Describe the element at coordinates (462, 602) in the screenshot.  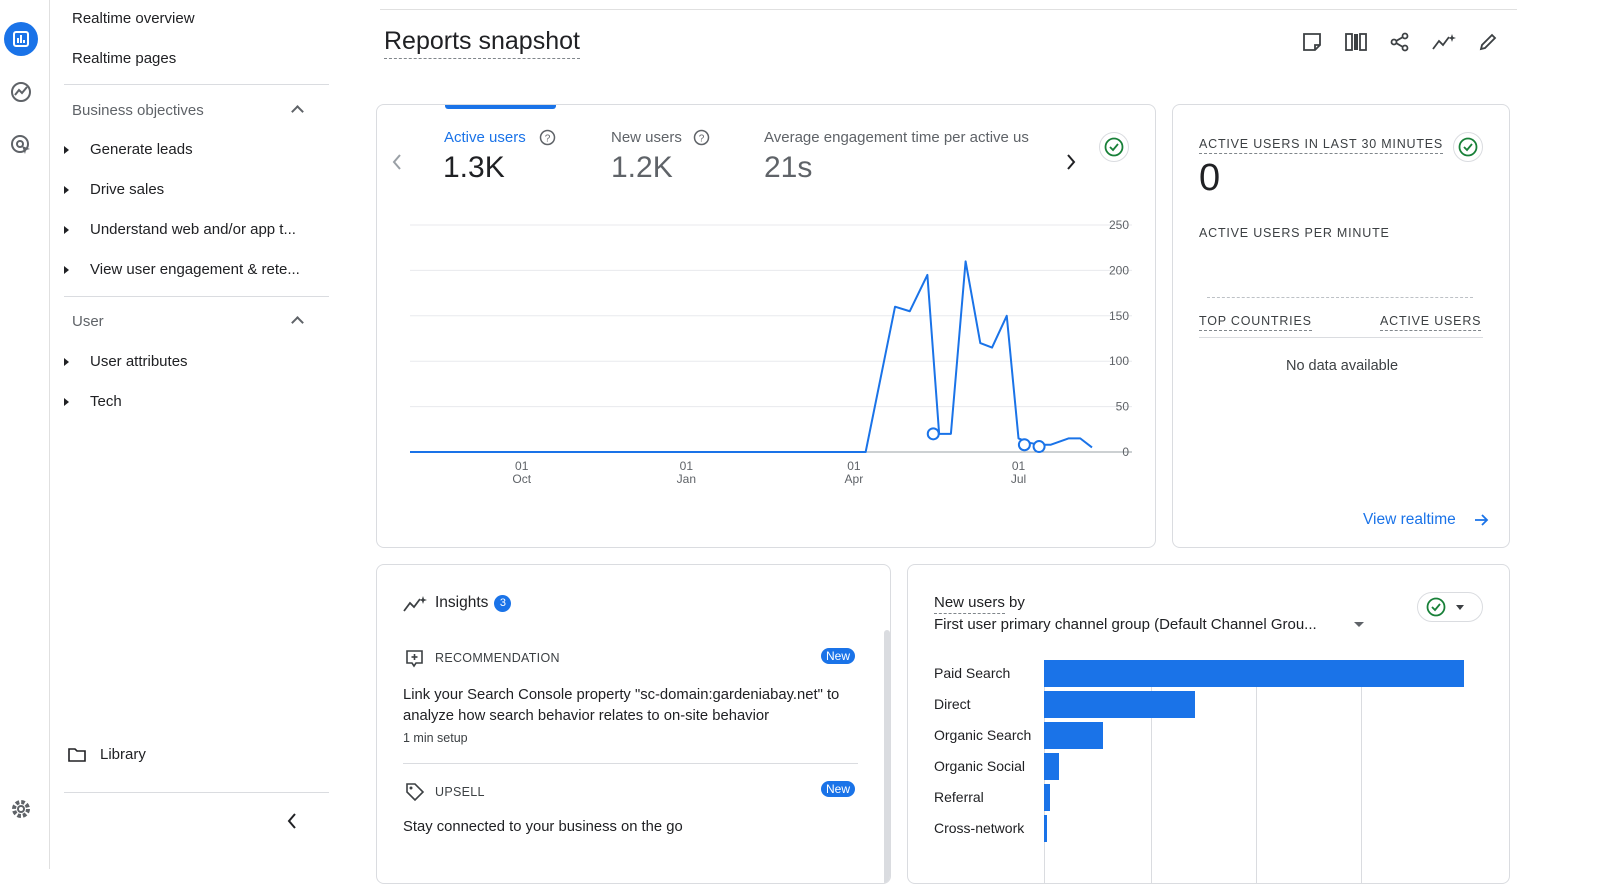
I see `insights-title: Insights` at that location.